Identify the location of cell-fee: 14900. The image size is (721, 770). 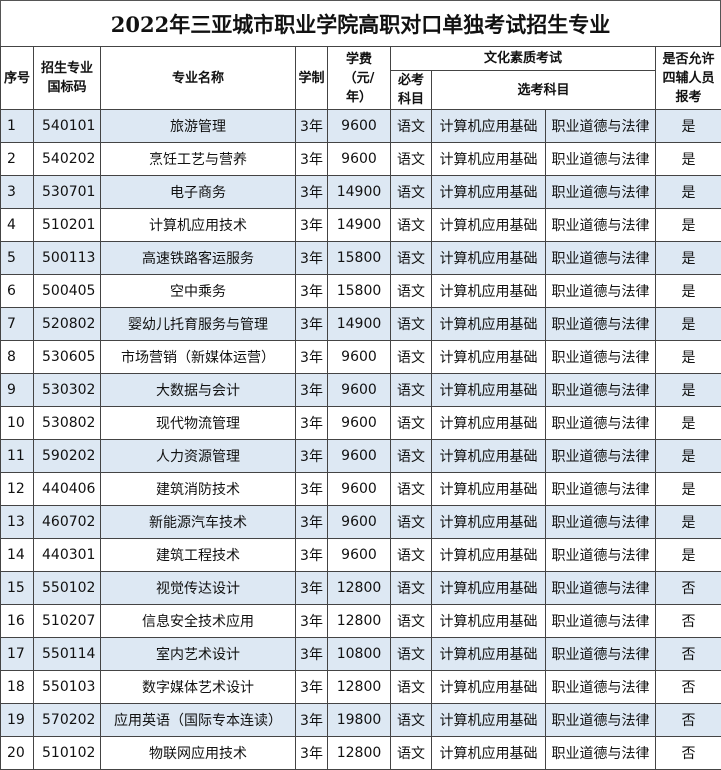
(359, 192).